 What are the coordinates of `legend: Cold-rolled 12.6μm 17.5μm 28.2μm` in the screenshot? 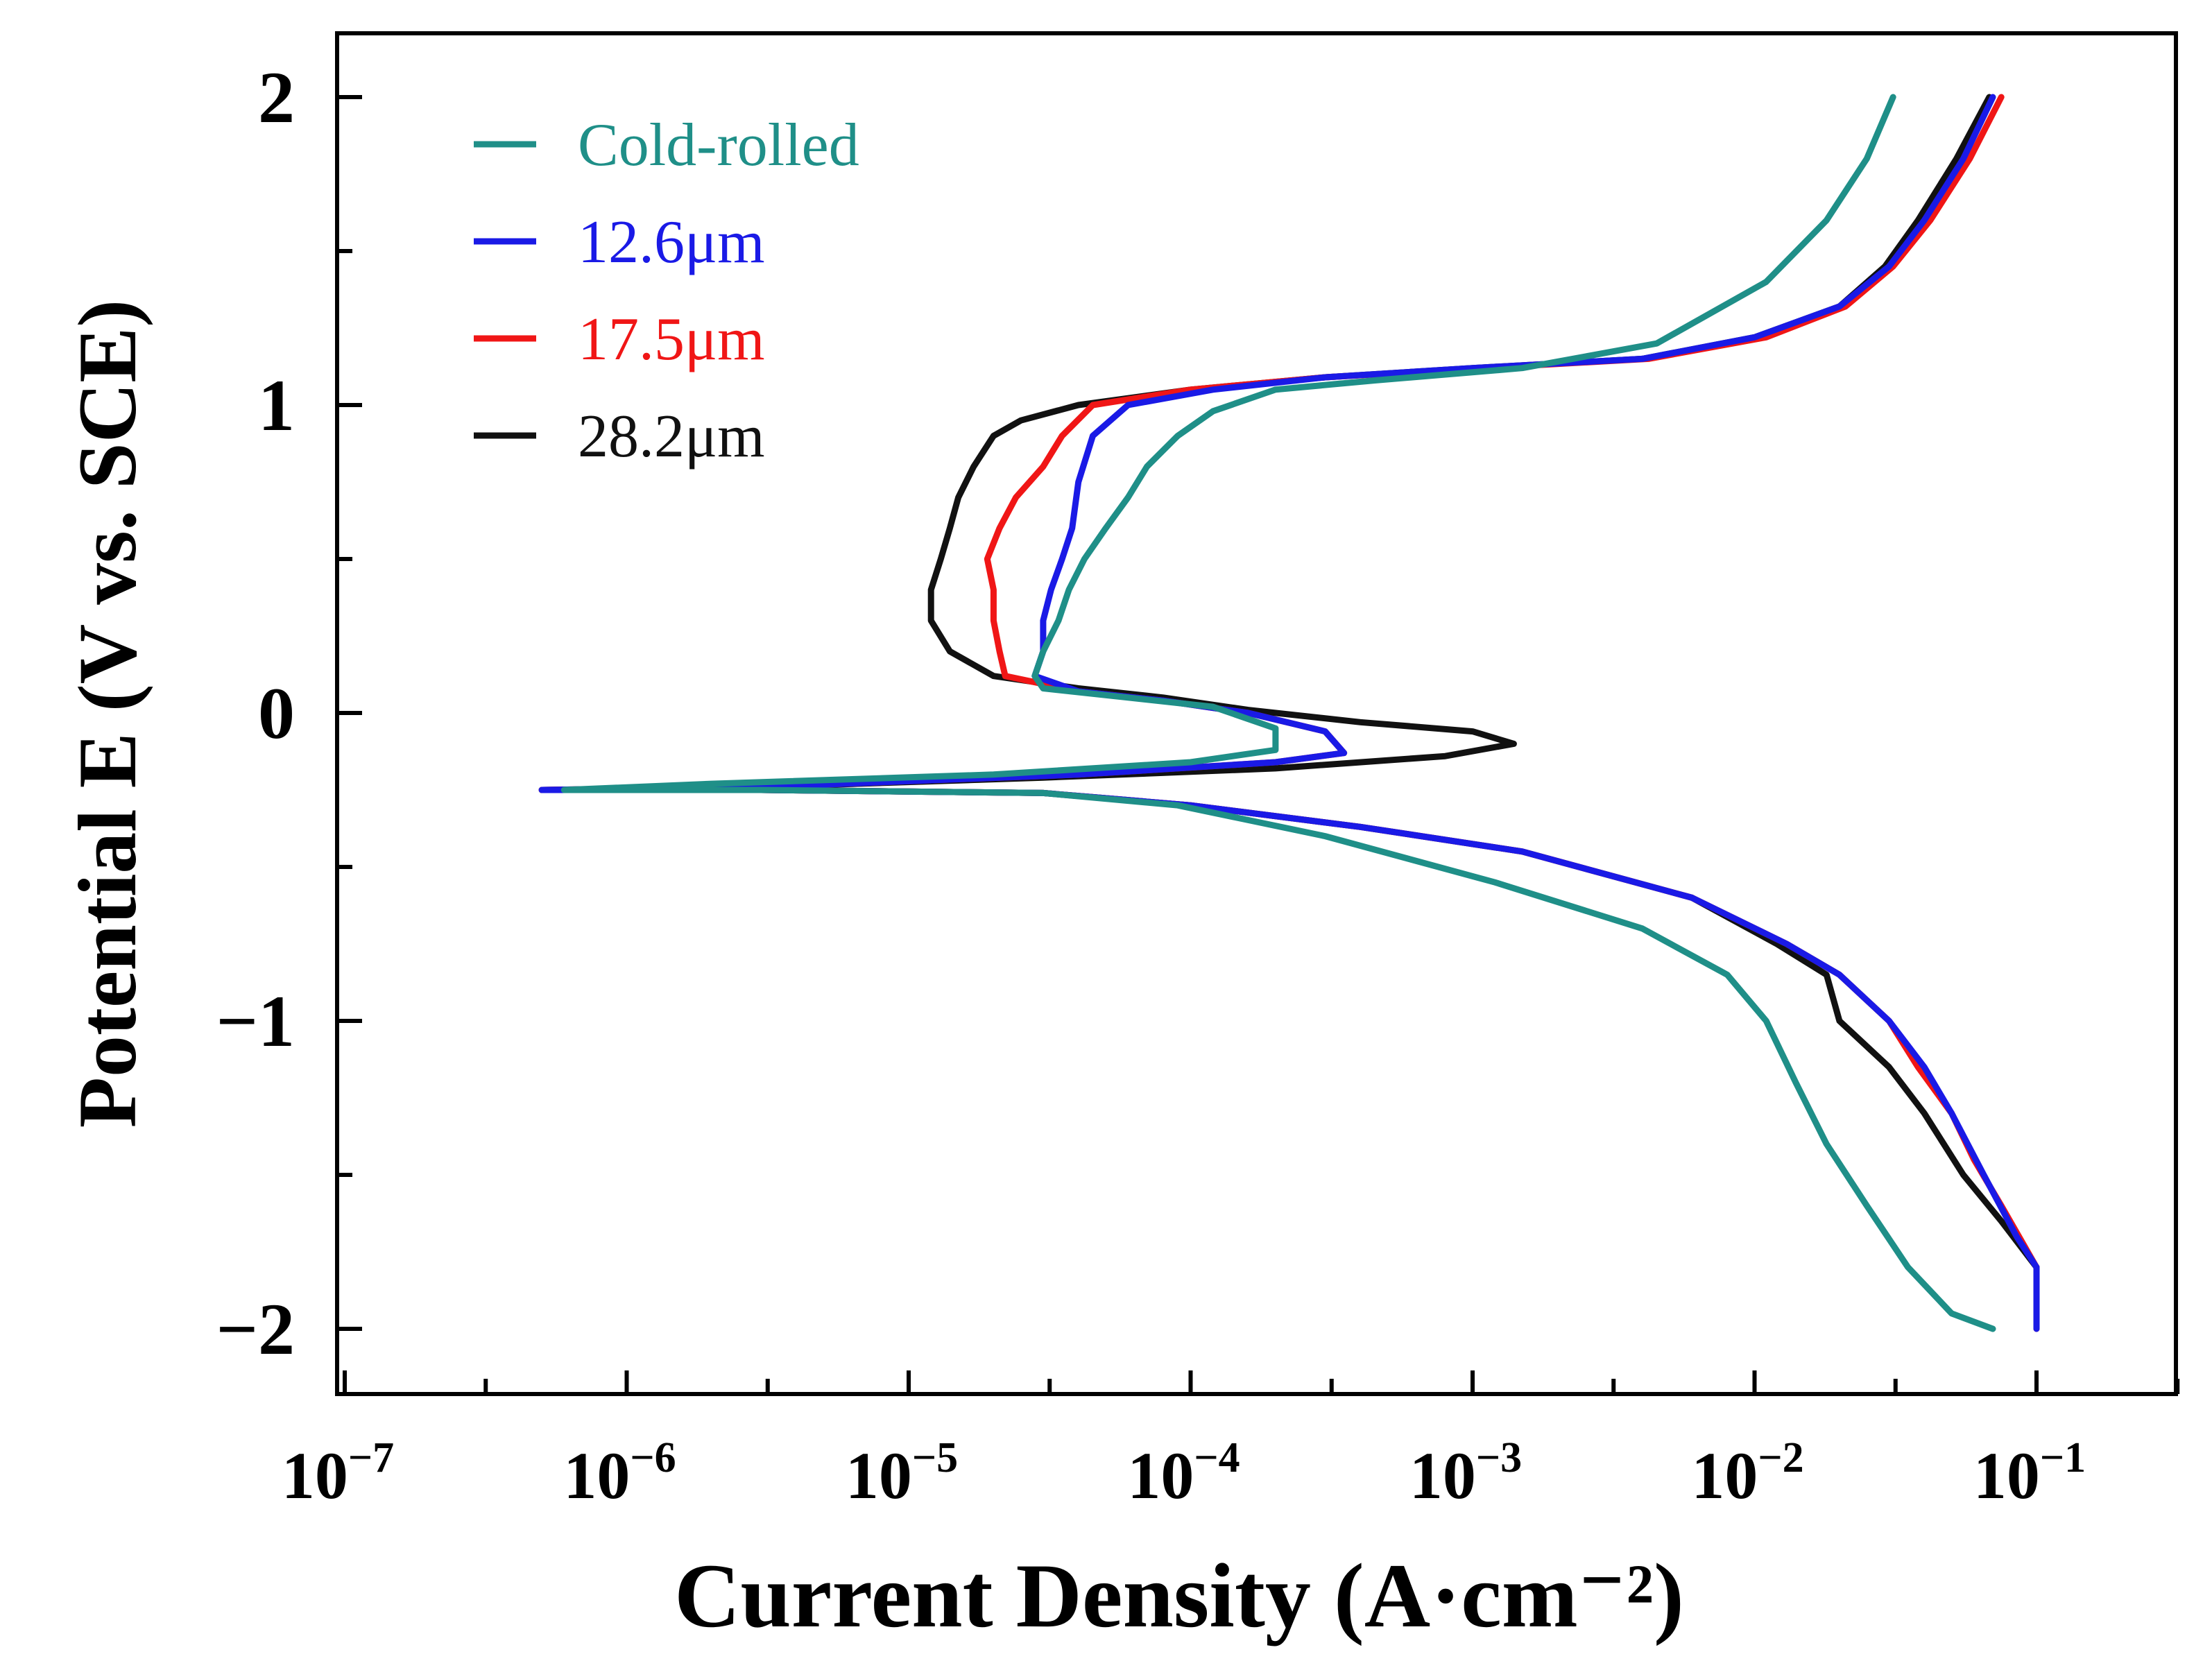 It's located at (666, 291).